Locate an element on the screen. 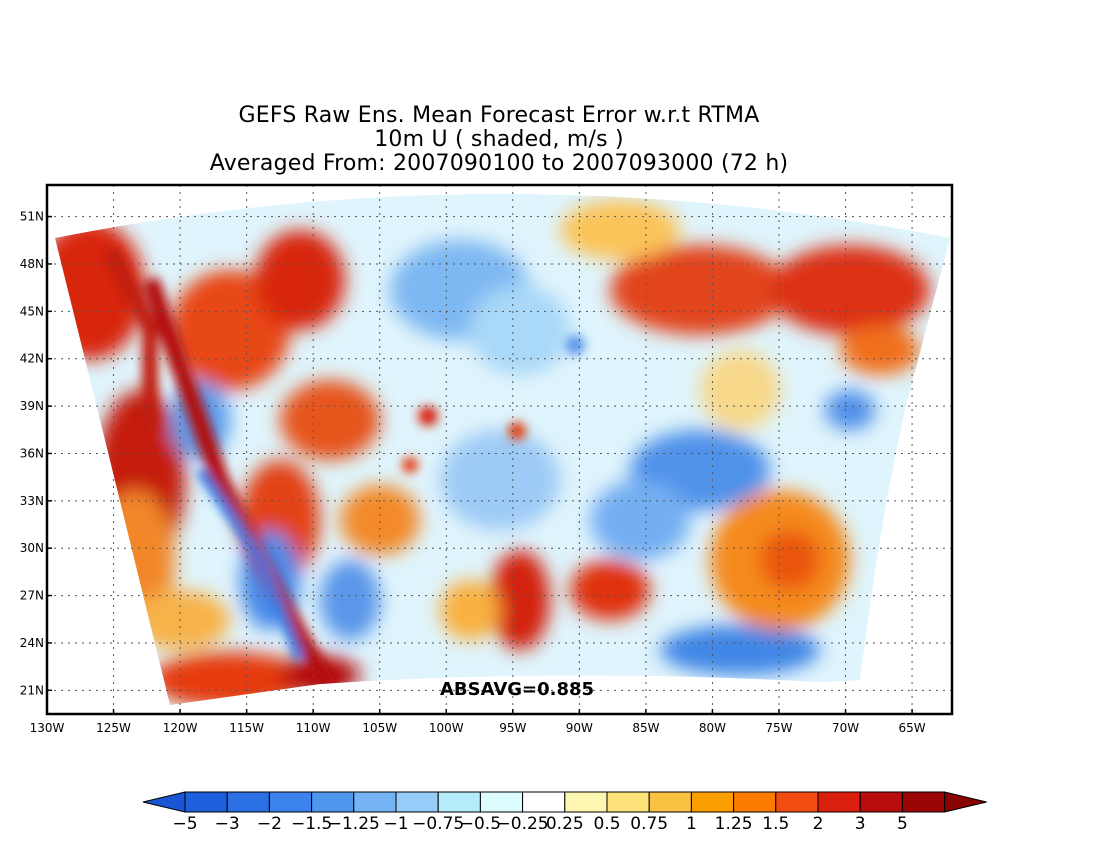  colorbar-label: −1 is located at coordinates (395, 824).